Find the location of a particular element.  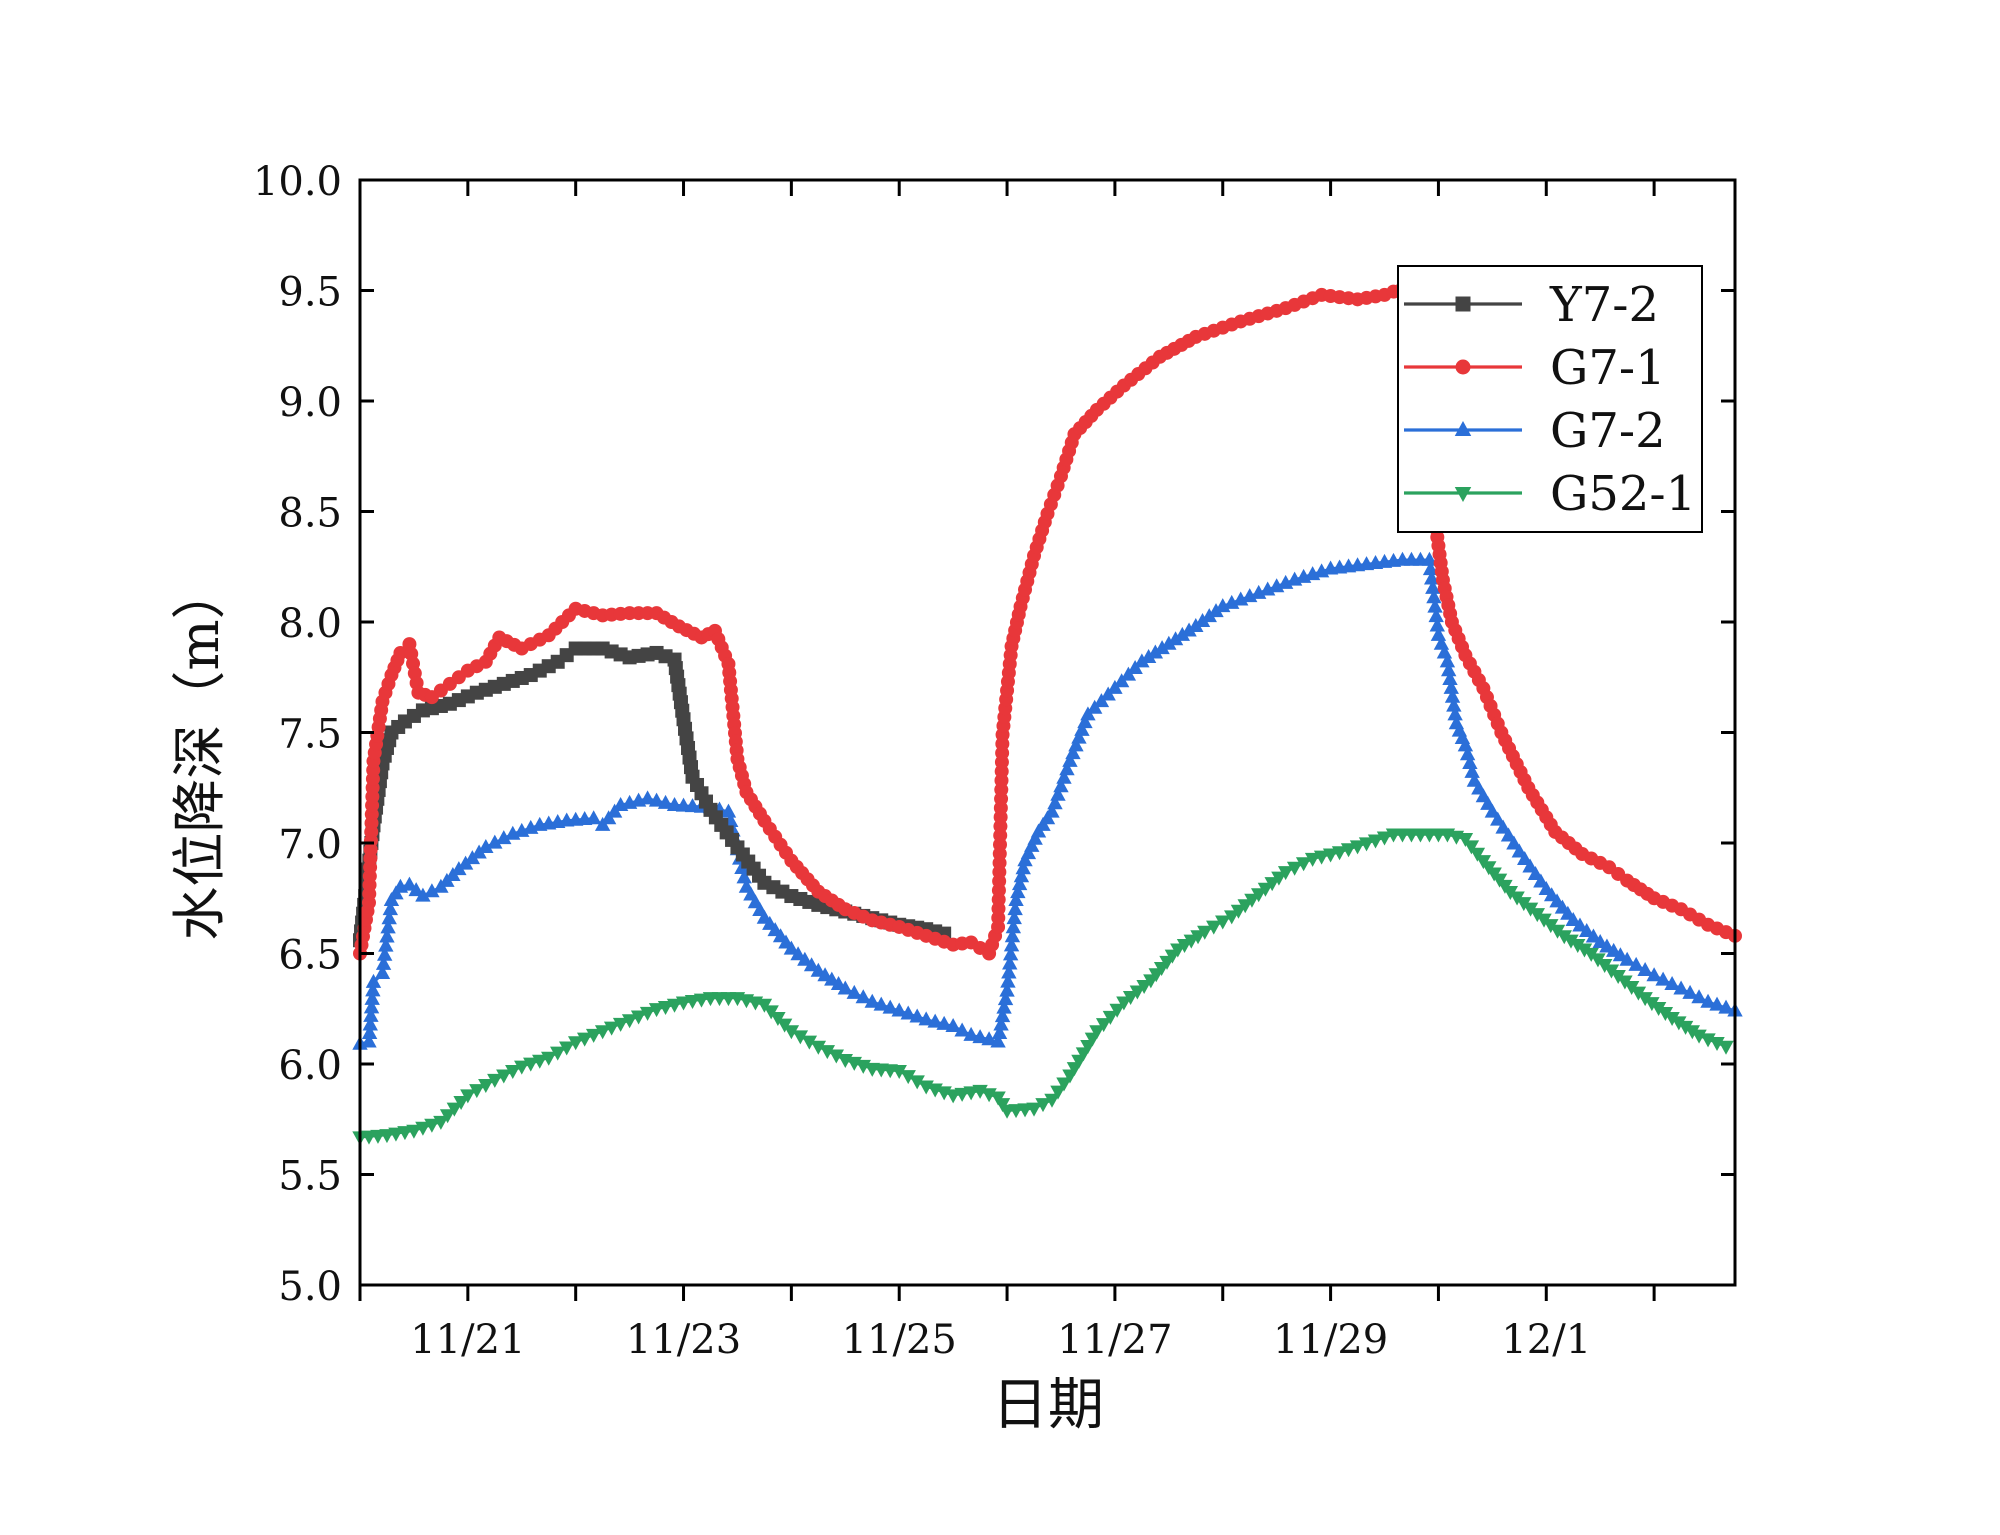

x-tick-label: 11/29 is located at coordinates (1330, 1340).